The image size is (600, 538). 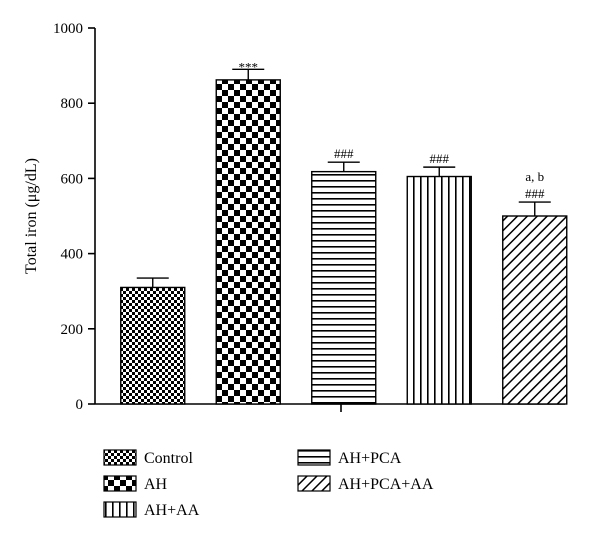 I want to click on y-tick-label: 600, so click(x=72, y=179).